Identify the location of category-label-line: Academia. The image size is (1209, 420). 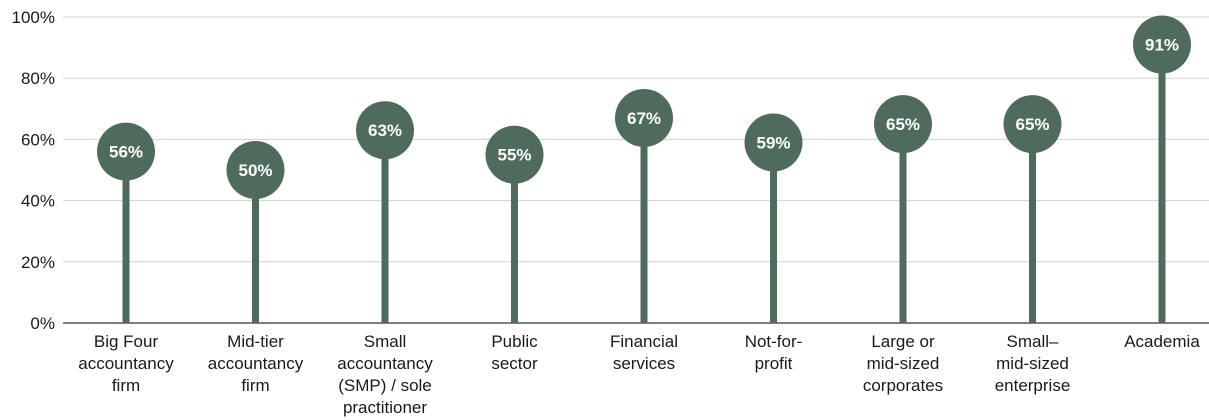
(1162, 341).